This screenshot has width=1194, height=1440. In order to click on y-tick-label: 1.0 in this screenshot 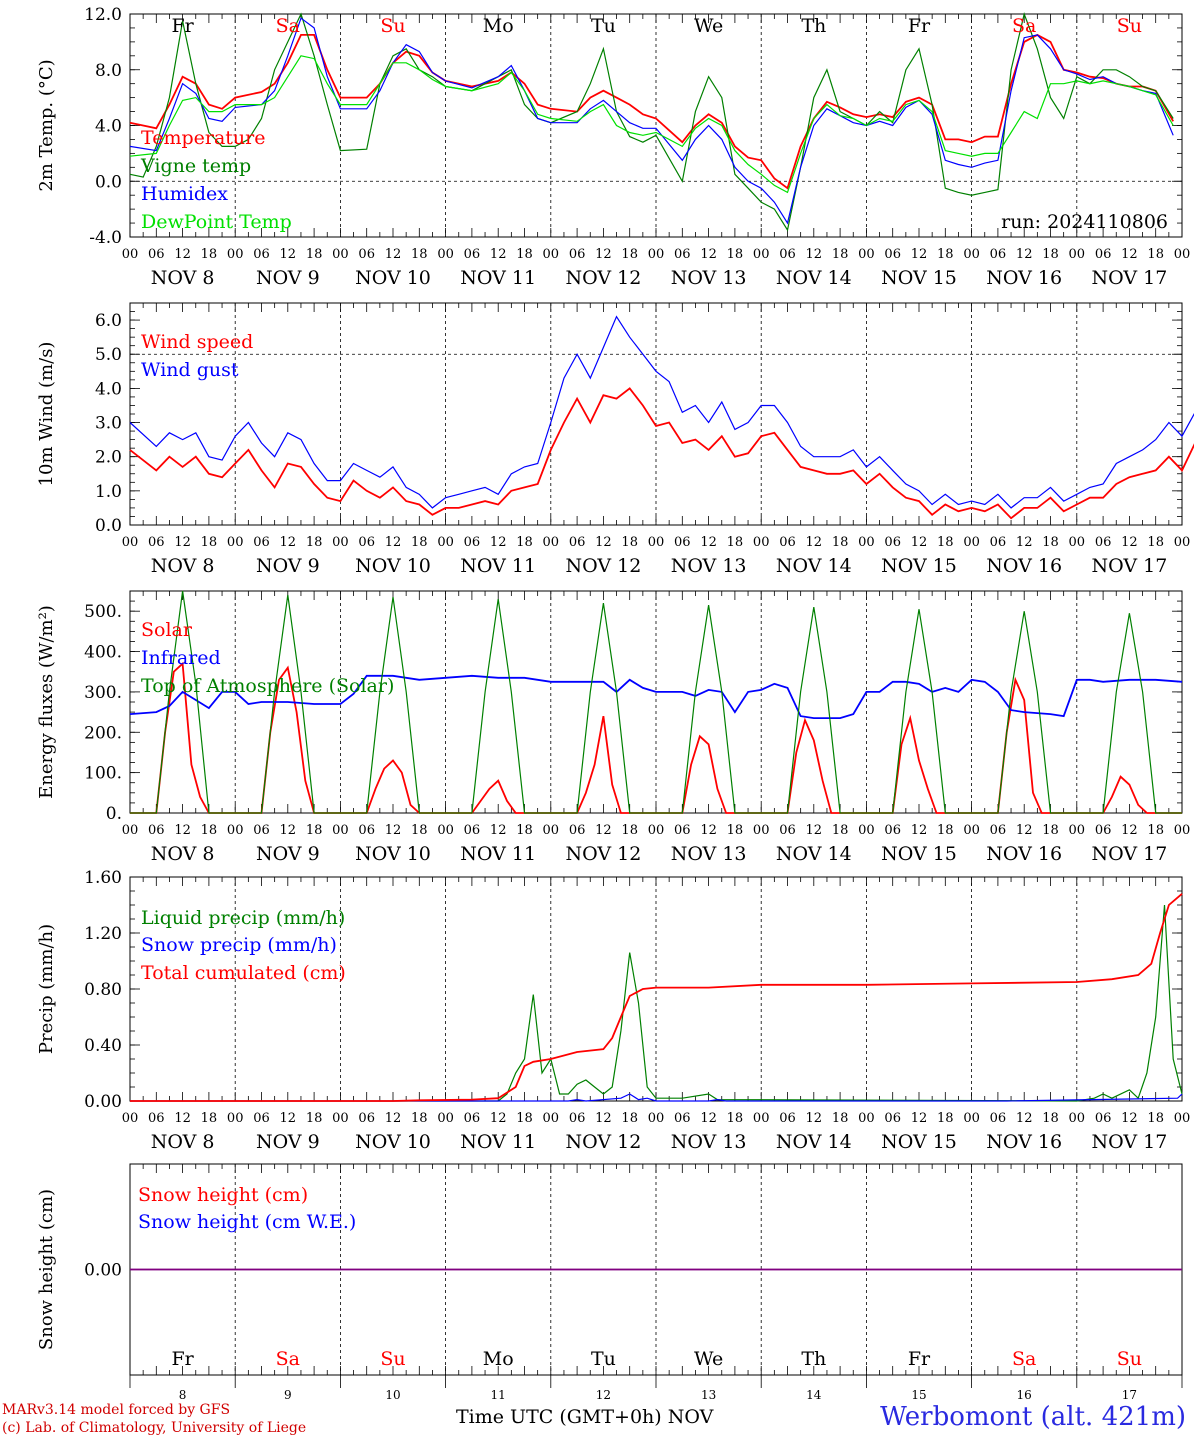, I will do `click(108, 492)`.